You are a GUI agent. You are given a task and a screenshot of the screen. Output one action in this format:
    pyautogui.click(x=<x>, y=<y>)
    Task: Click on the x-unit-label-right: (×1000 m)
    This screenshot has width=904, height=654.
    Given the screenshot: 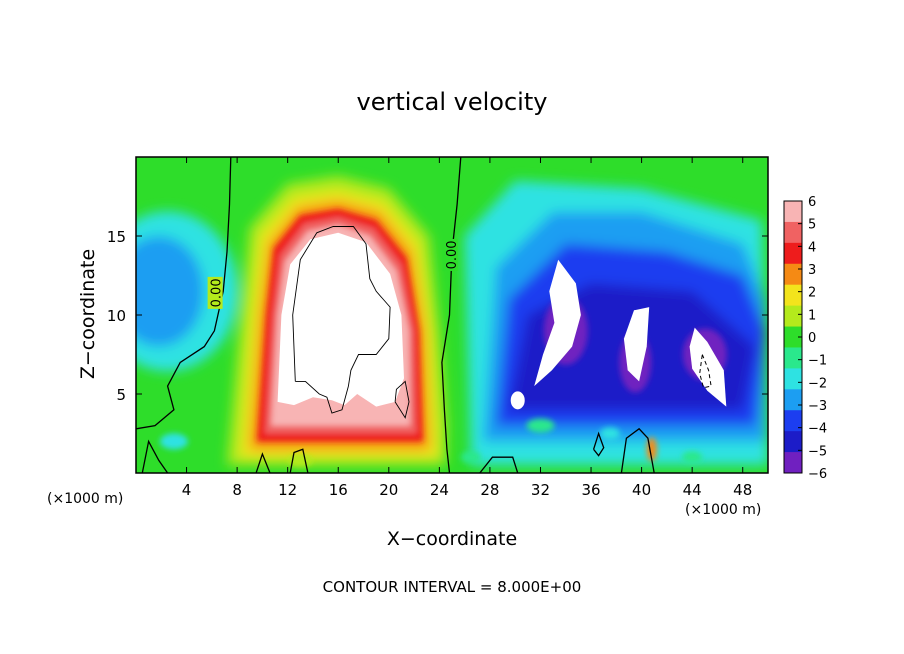 What is the action you would take?
    pyautogui.click(x=723, y=510)
    